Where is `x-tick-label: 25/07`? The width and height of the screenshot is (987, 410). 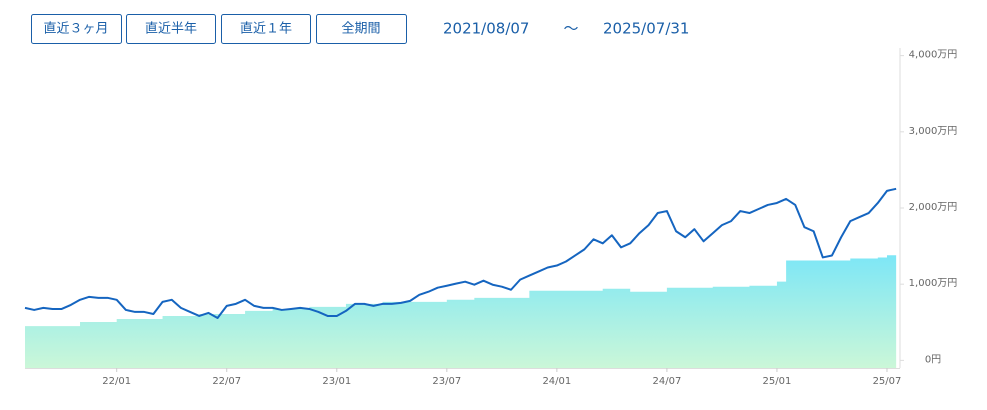 x-tick-label: 25/07 is located at coordinates (887, 381).